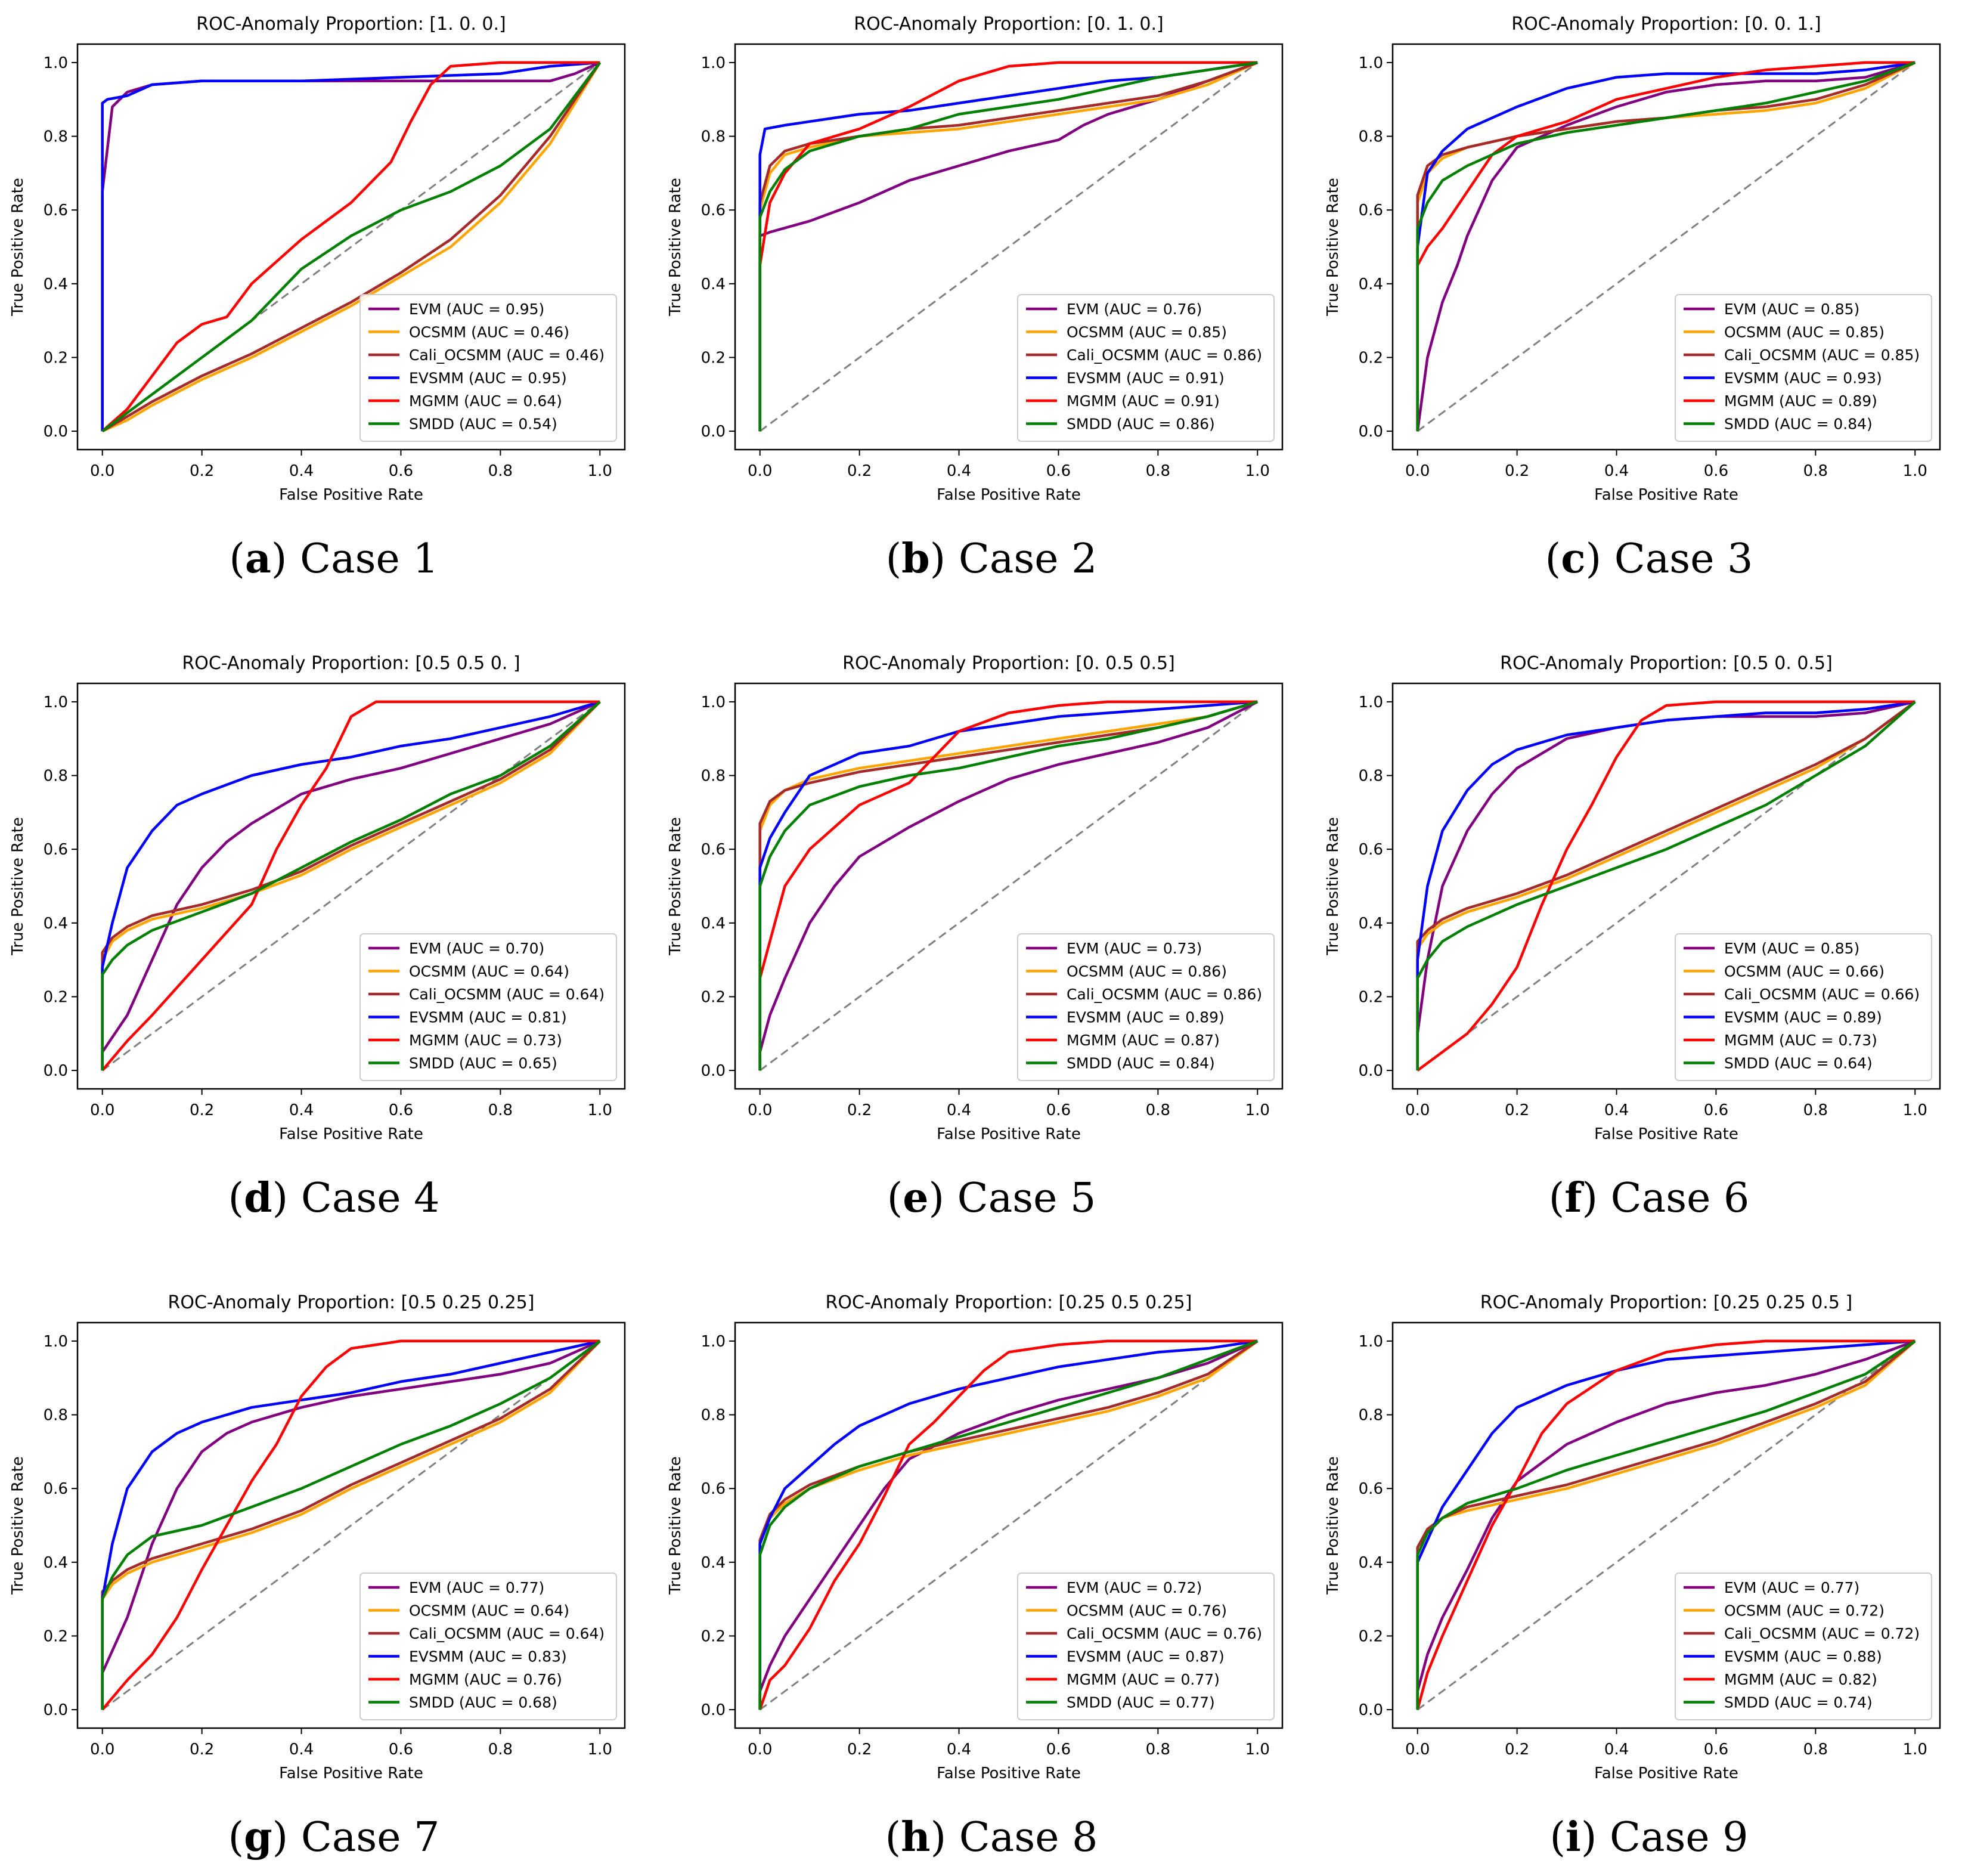  What do you see at coordinates (485, 1040) in the screenshot?
I see `legend-entry: MGMM (AUC = 0.73)` at bounding box center [485, 1040].